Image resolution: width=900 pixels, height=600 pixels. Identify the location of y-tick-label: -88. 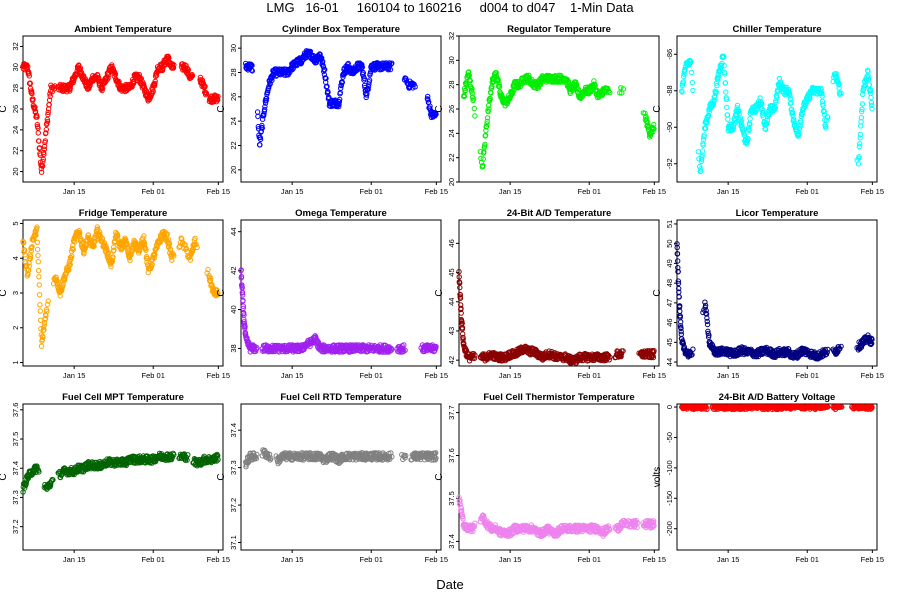
(669, 90).